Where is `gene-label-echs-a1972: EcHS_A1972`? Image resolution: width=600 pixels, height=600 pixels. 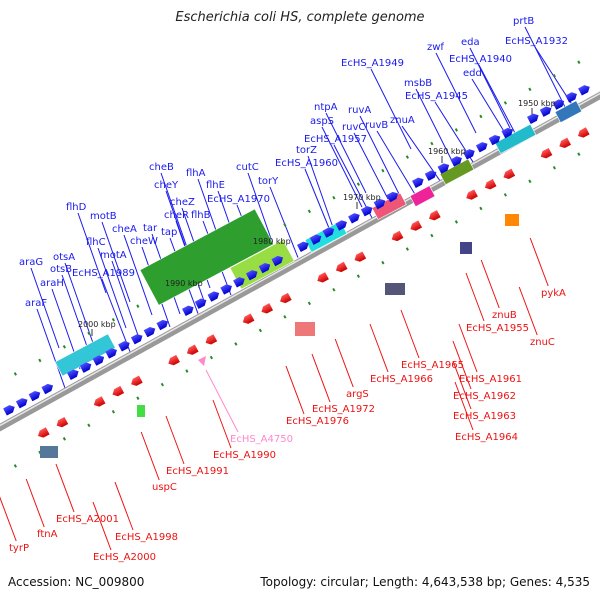
gene-label-echs-a1972: EcHS_A1972 is located at coordinates (343, 409).